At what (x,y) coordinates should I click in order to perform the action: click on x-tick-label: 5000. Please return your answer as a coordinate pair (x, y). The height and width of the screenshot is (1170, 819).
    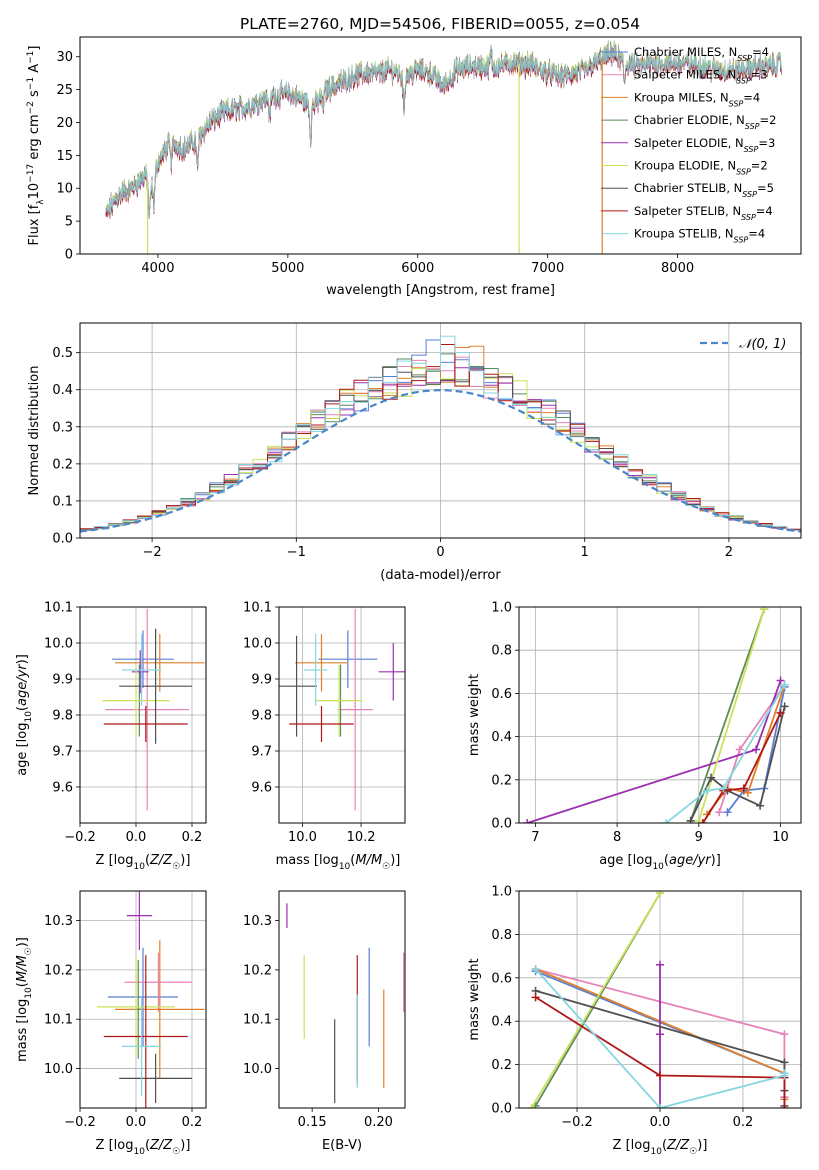
    Looking at the image, I should click on (287, 268).